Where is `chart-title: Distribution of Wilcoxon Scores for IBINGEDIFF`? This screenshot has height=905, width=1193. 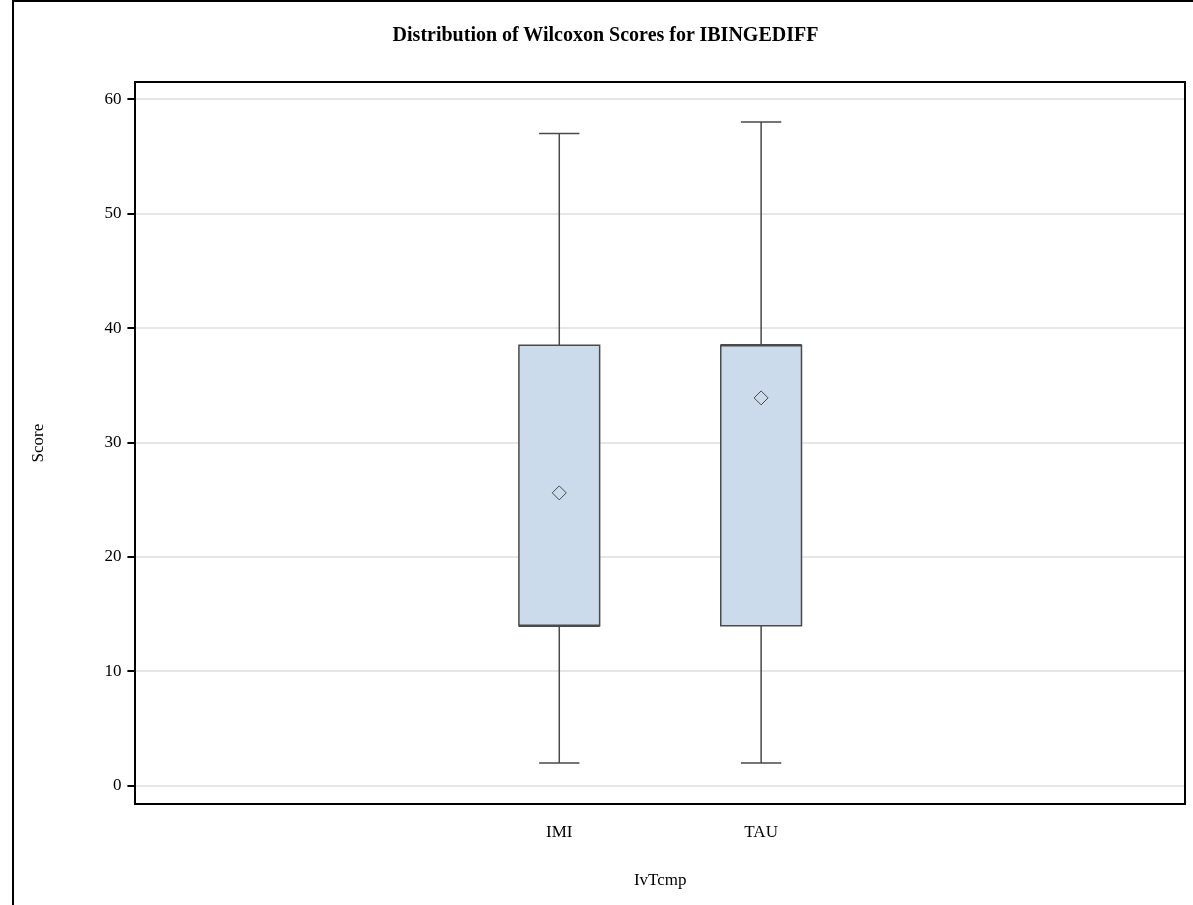 chart-title: Distribution of Wilcoxon Scores for IBINGEDIFF is located at coordinates (605, 34).